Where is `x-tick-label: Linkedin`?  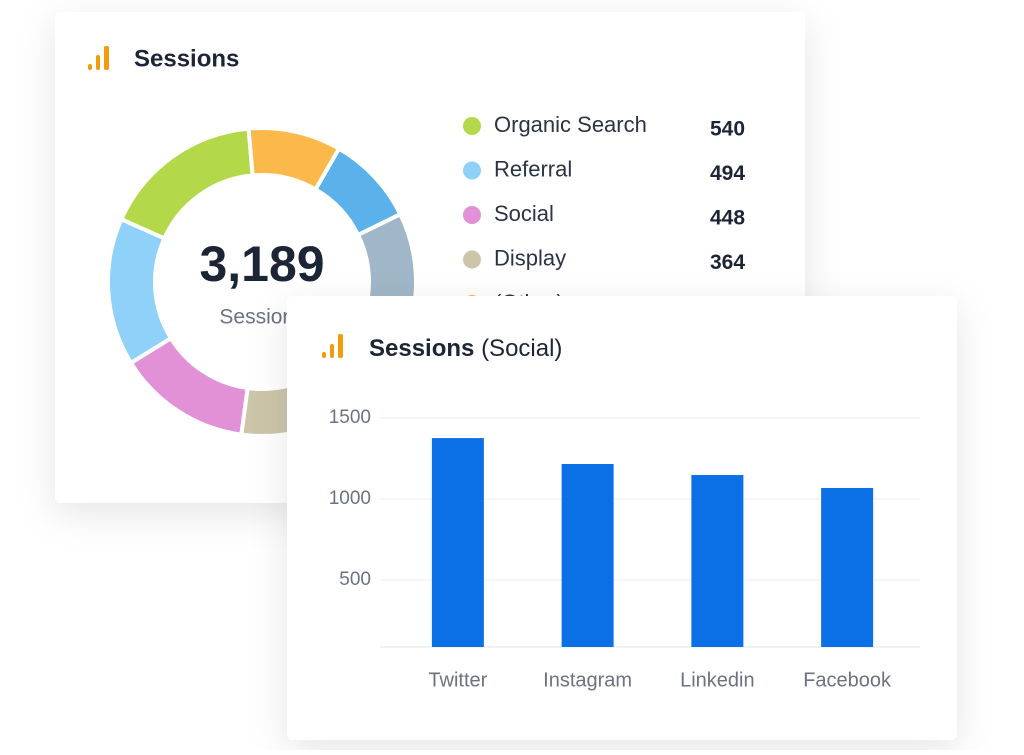
x-tick-label: Linkedin is located at coordinates (717, 680).